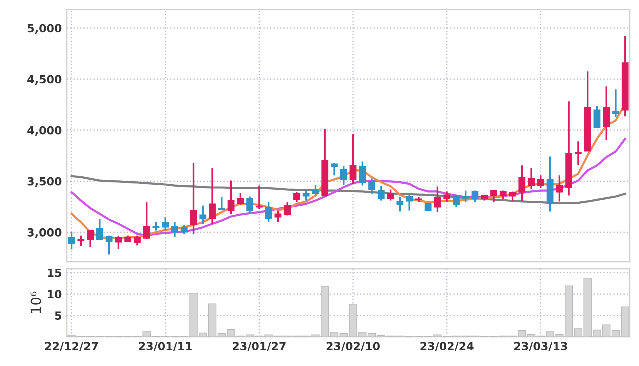 The width and height of the screenshot is (639, 366). I want to click on y-tick-label: 5,000, so click(45, 29).